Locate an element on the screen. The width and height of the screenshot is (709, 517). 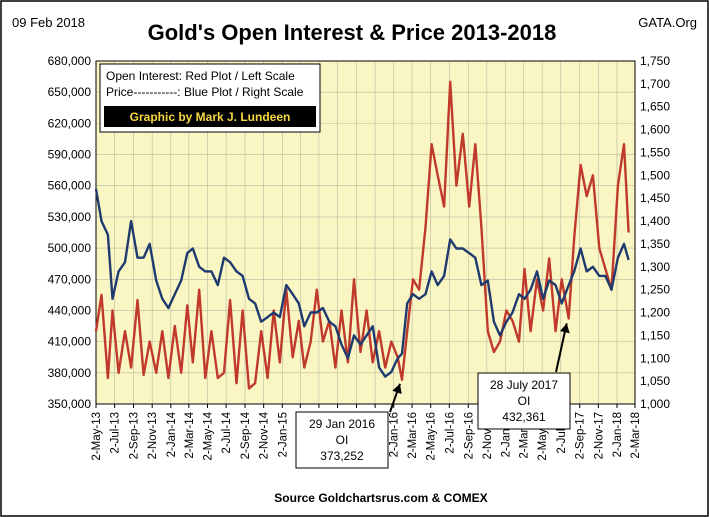
annotation-2016-oi-value: 373,252 is located at coordinates (342, 456).